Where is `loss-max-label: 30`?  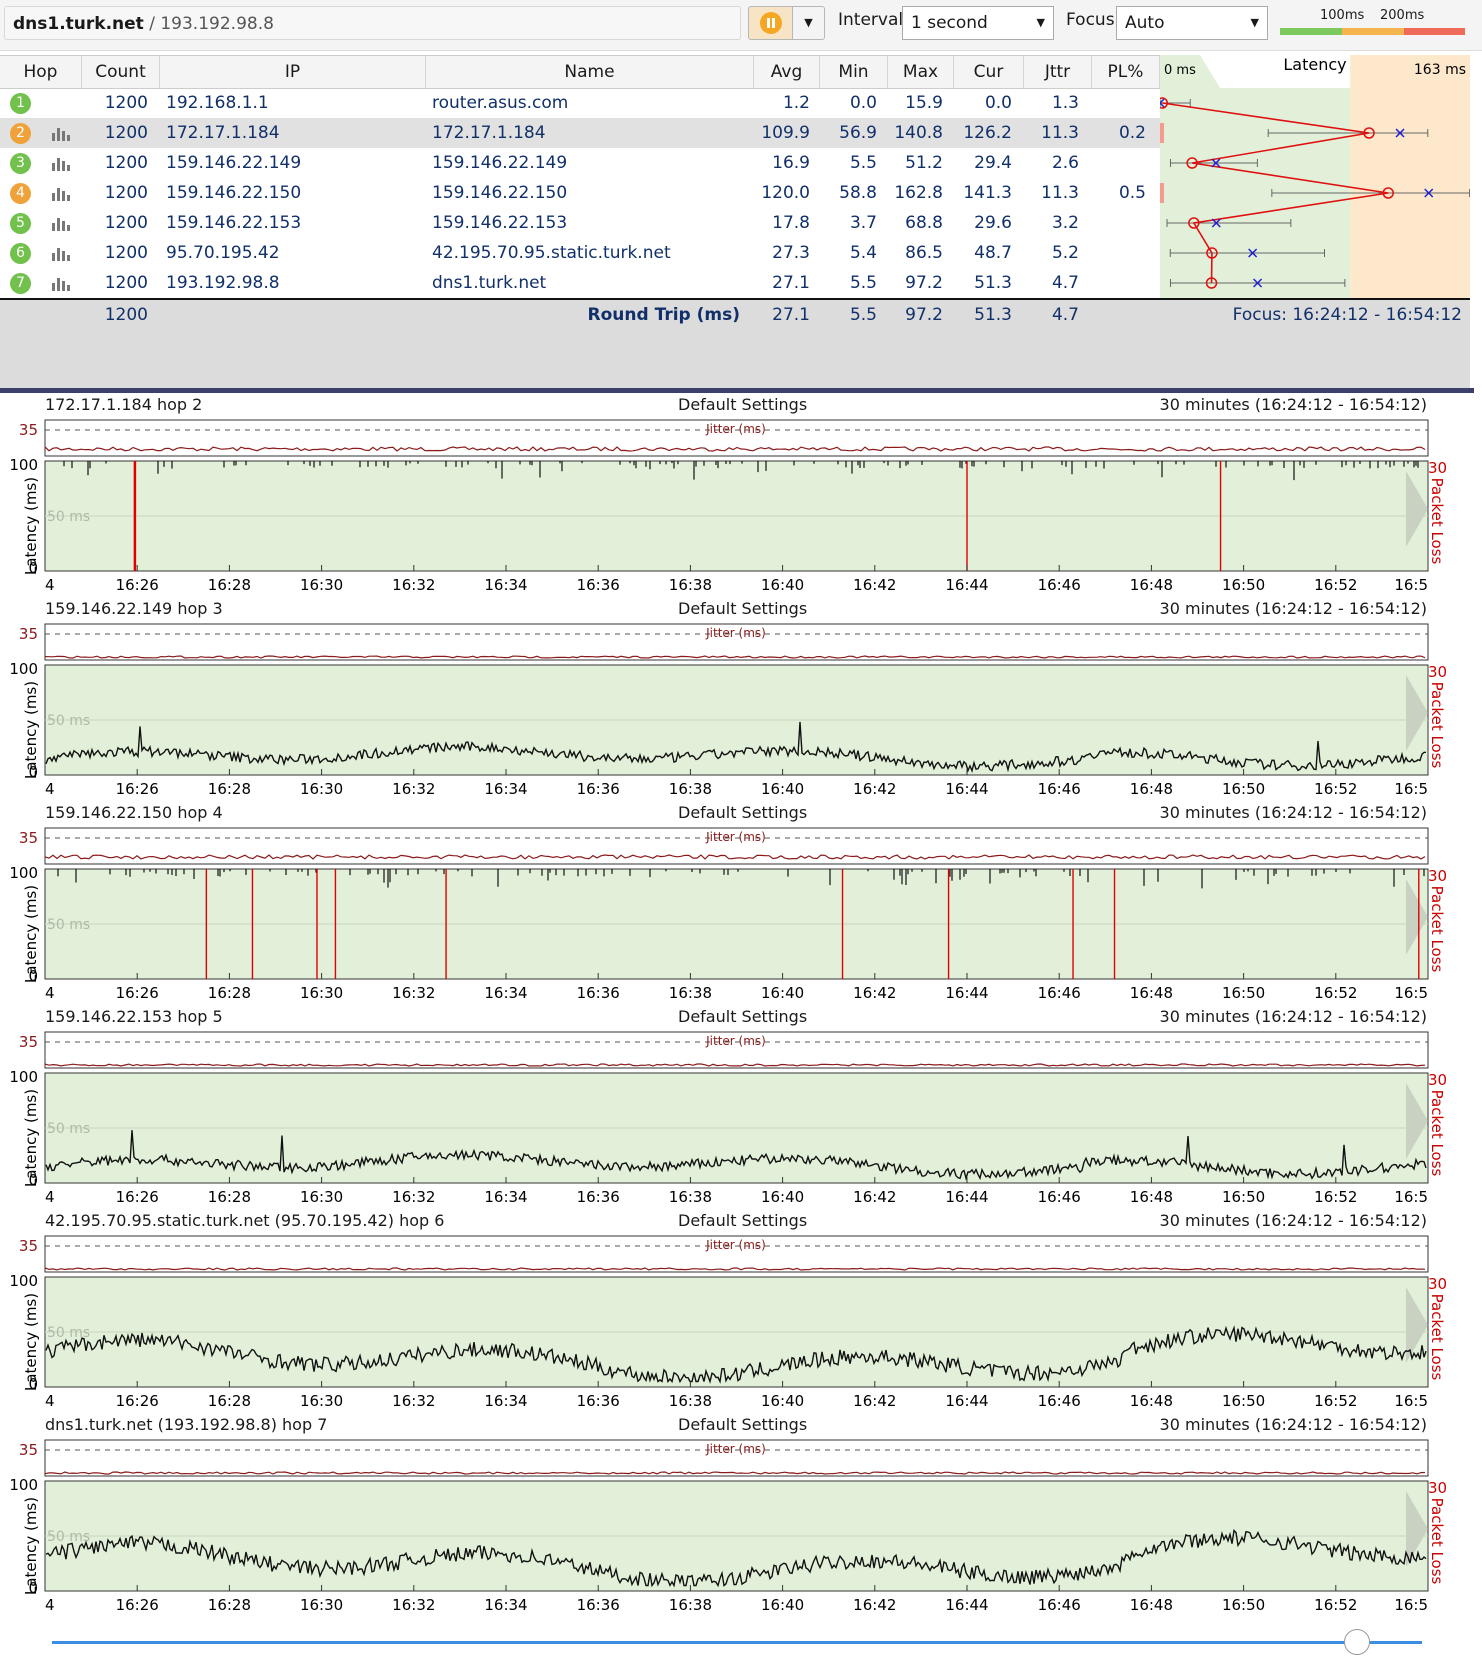 loss-max-label: 30 is located at coordinates (1437, 1284).